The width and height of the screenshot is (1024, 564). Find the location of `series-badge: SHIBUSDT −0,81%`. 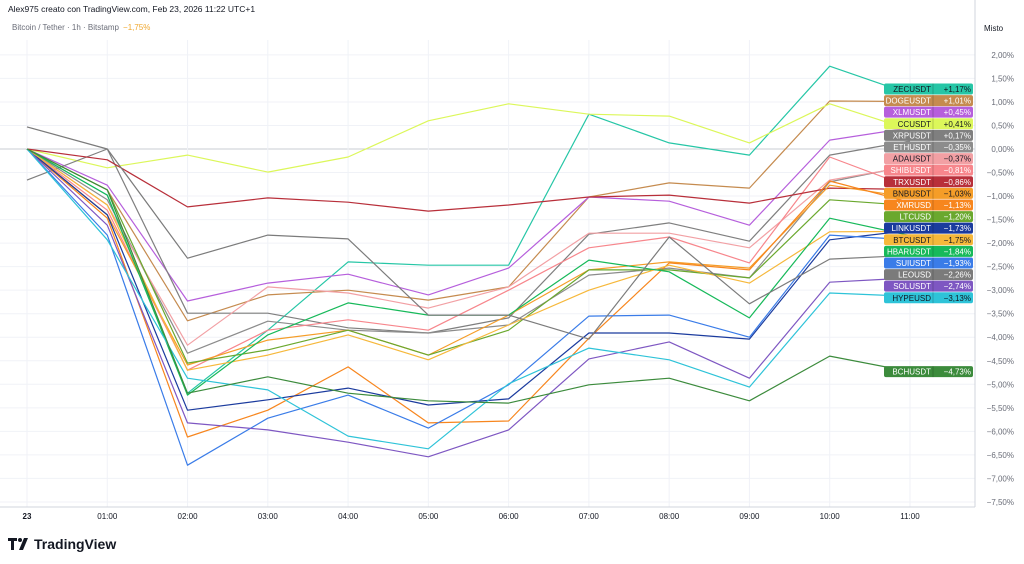

series-badge: SHIBUSDT −0,81% is located at coordinates (928, 170).